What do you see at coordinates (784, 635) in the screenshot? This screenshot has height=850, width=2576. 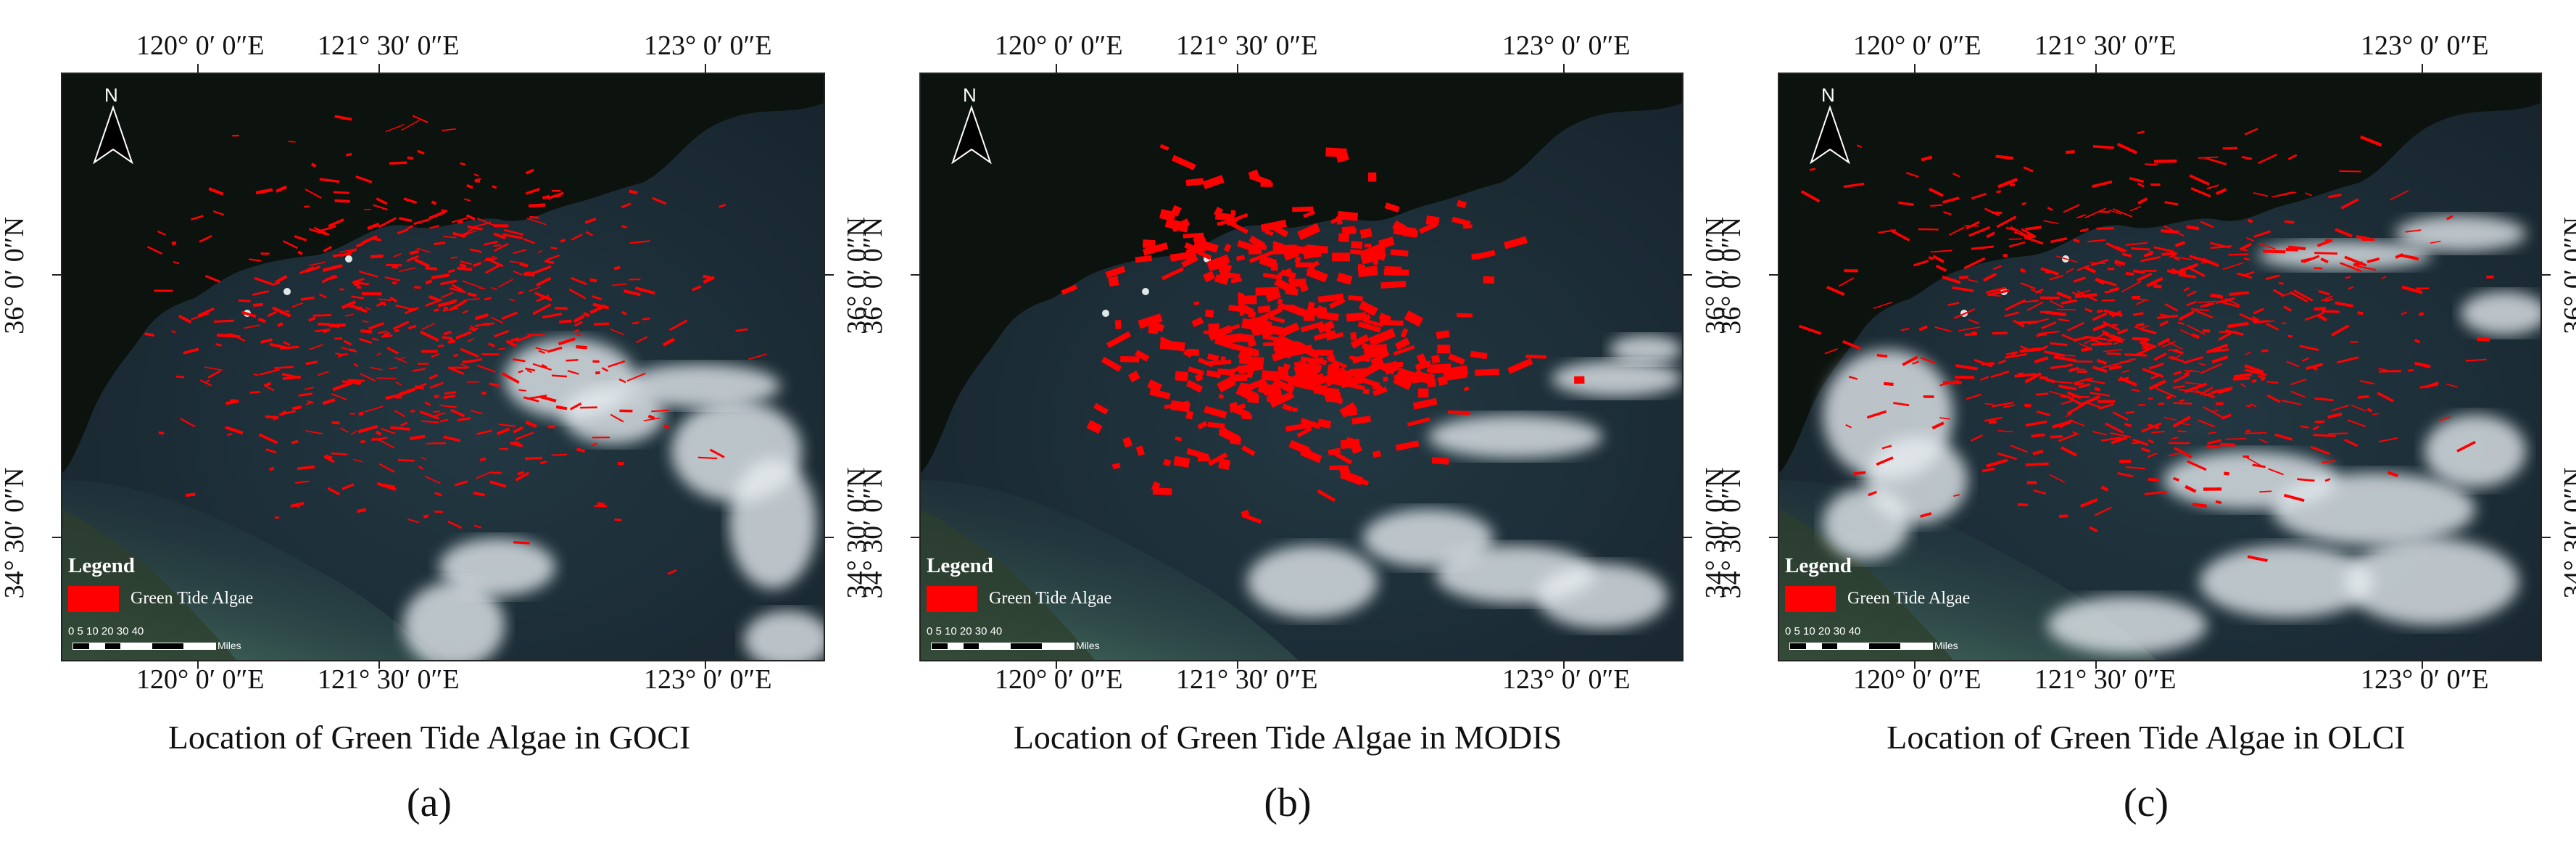 I see `cloud` at bounding box center [784, 635].